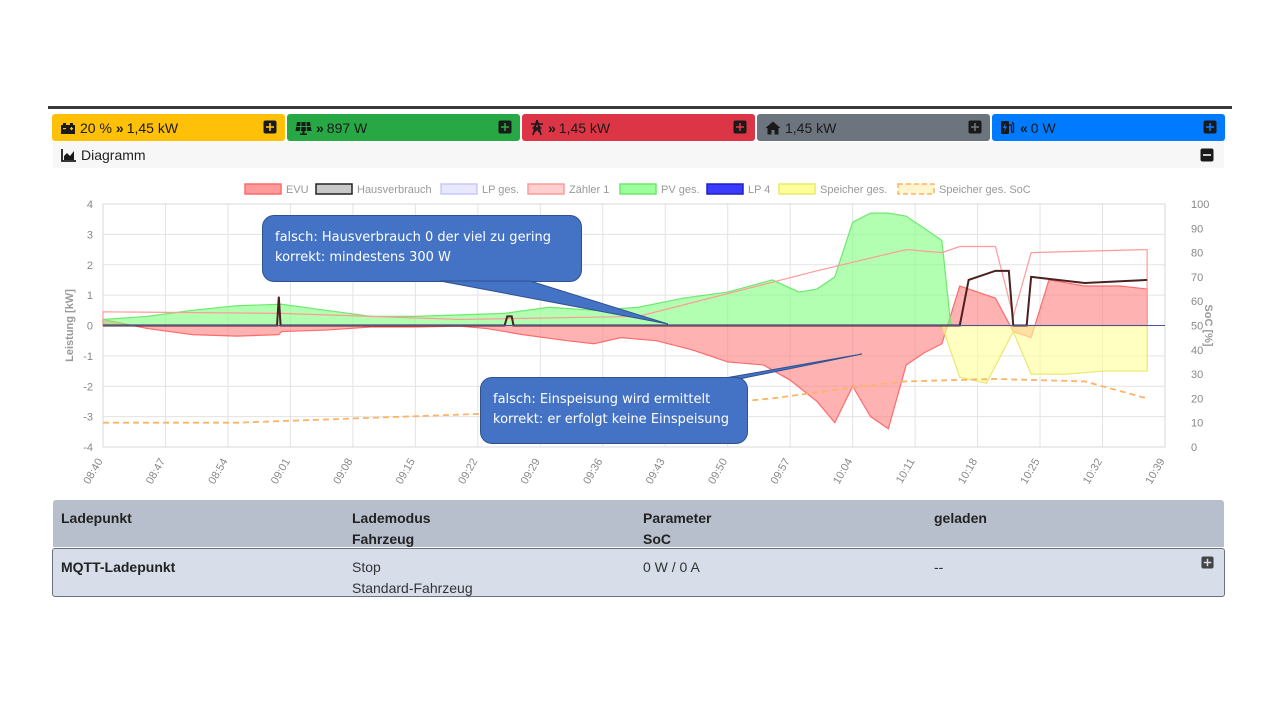 This screenshot has width=1280, height=720. What do you see at coordinates (90, 235) in the screenshot?
I see `y-tick-label: 3` at bounding box center [90, 235].